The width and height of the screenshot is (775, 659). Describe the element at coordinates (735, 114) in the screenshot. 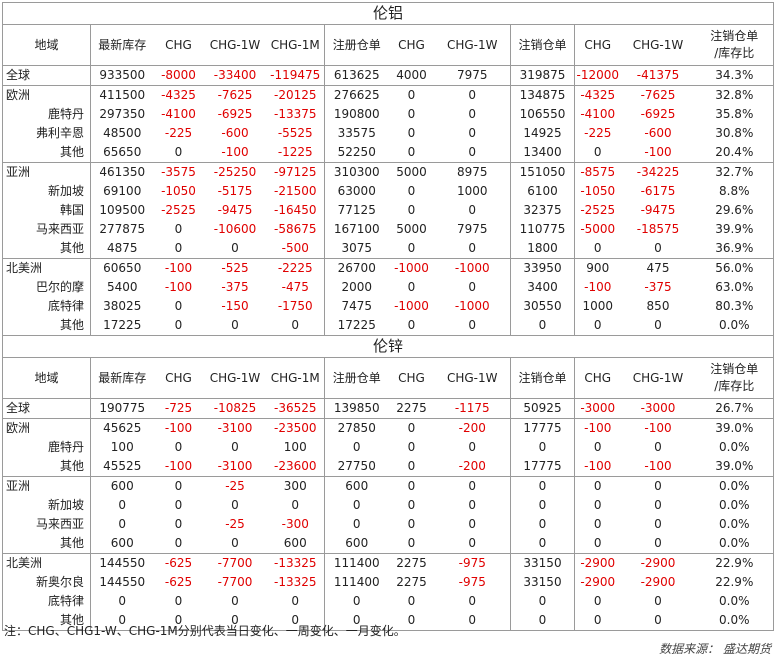

I see `table-cell: 35.8%` at that location.